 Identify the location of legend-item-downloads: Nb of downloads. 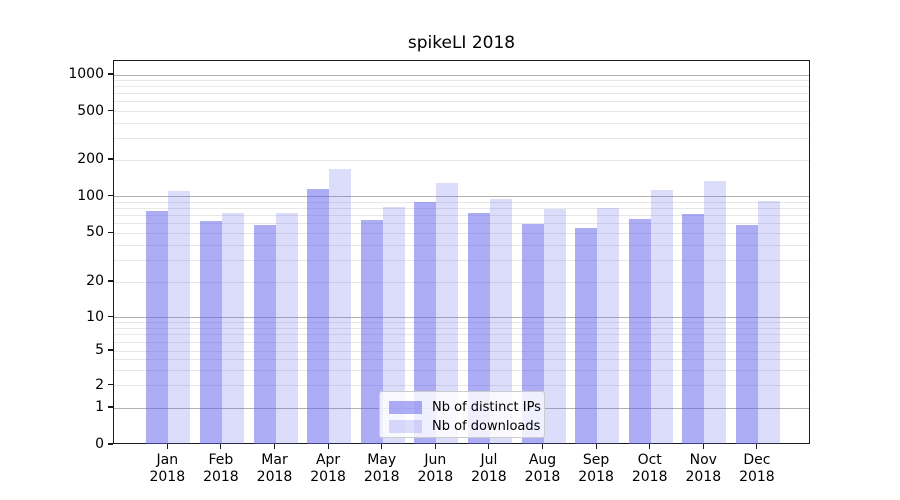
(464, 426).